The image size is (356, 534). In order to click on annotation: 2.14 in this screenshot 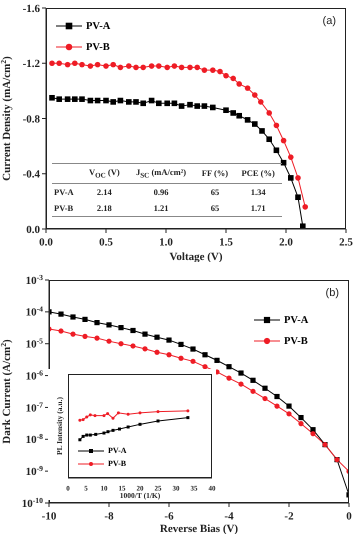, I will do `click(104, 192)`.